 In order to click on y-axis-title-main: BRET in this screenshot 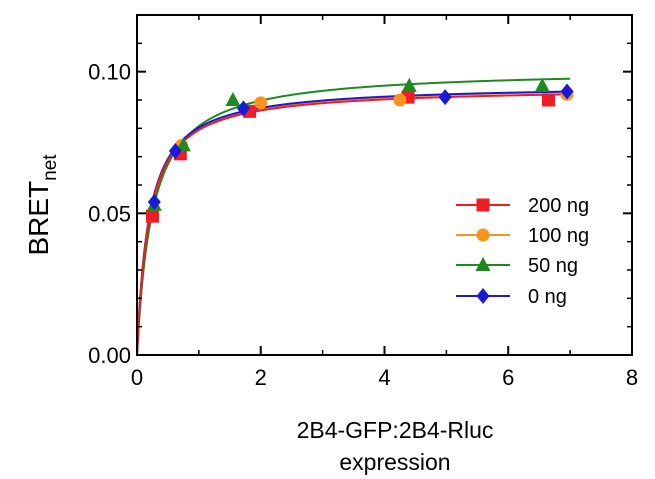, I will do `click(38, 218)`.